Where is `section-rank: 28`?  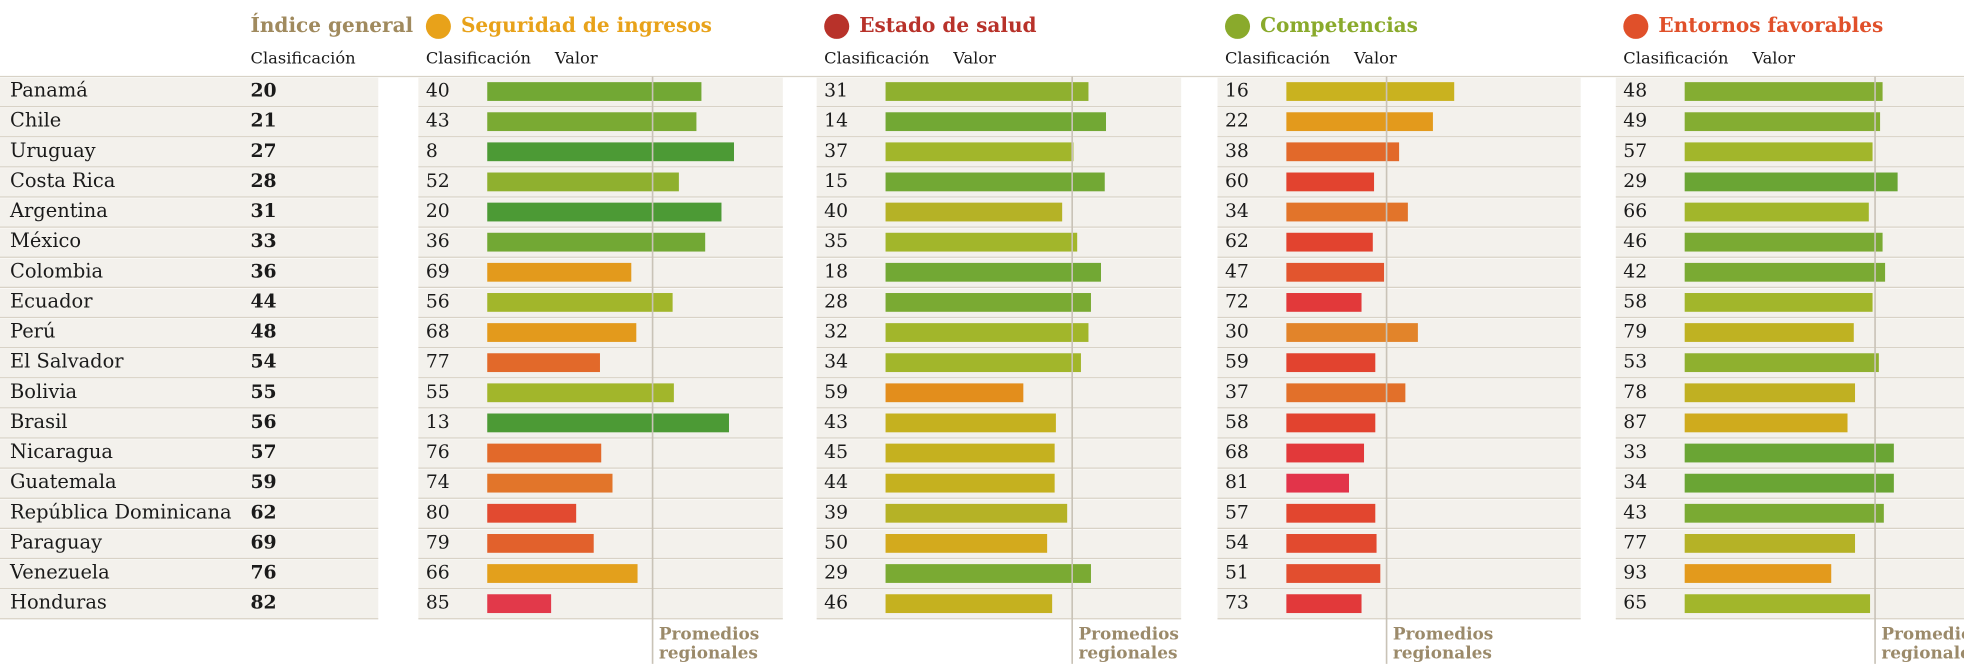
section-rank: 28 is located at coordinates (836, 301).